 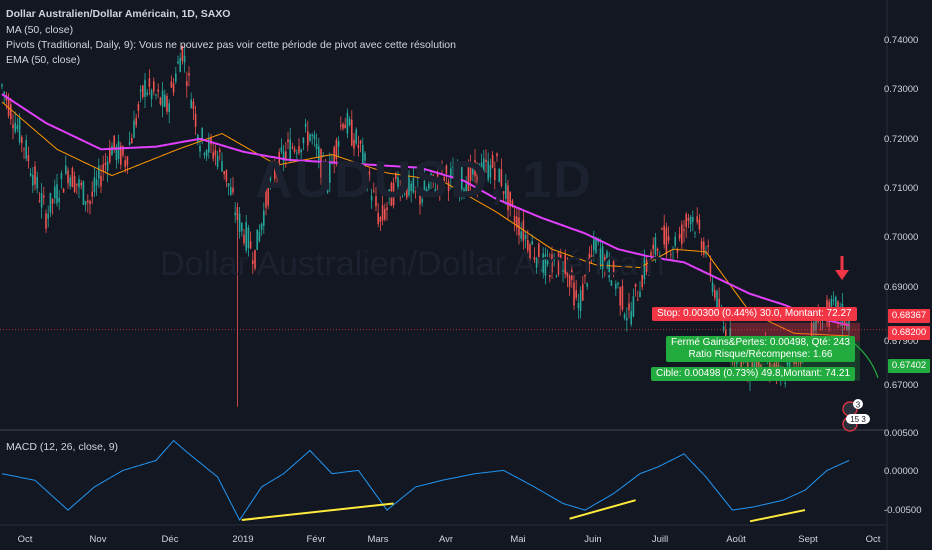 What do you see at coordinates (446, 539) in the screenshot?
I see `time-axis-label: Avr` at bounding box center [446, 539].